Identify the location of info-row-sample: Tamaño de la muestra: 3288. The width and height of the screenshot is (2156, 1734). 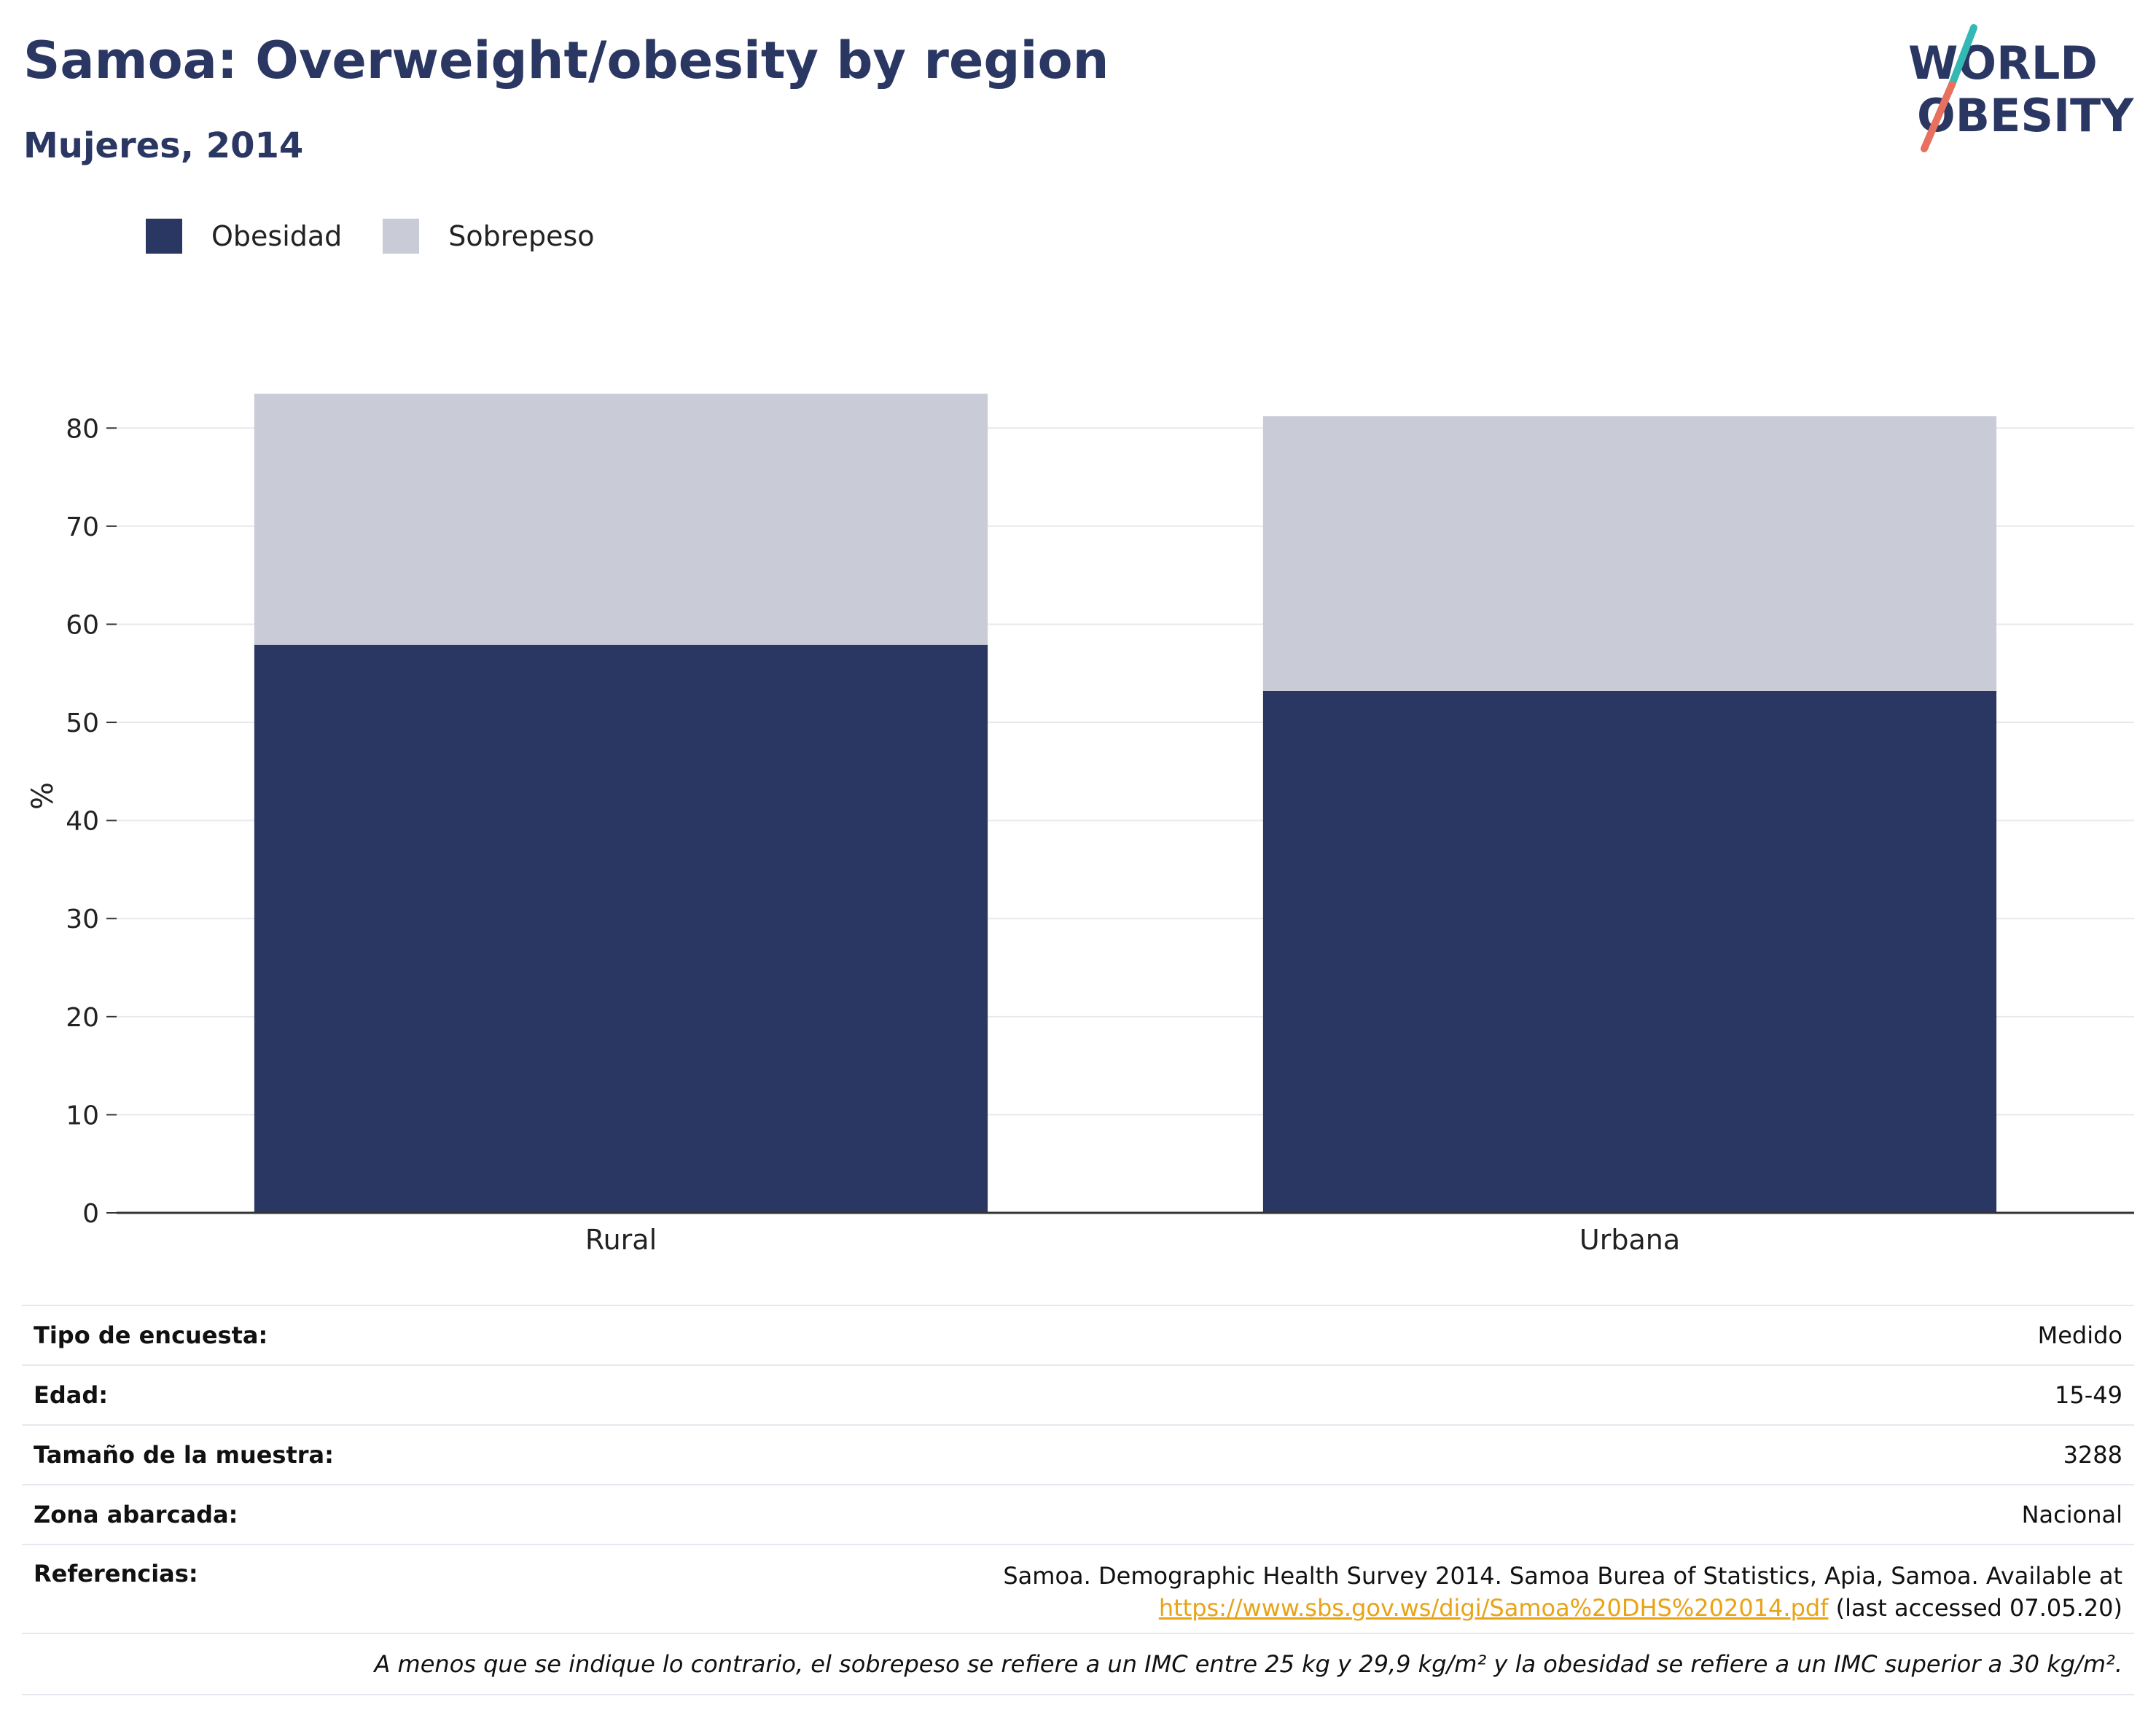
(1078, 1455).